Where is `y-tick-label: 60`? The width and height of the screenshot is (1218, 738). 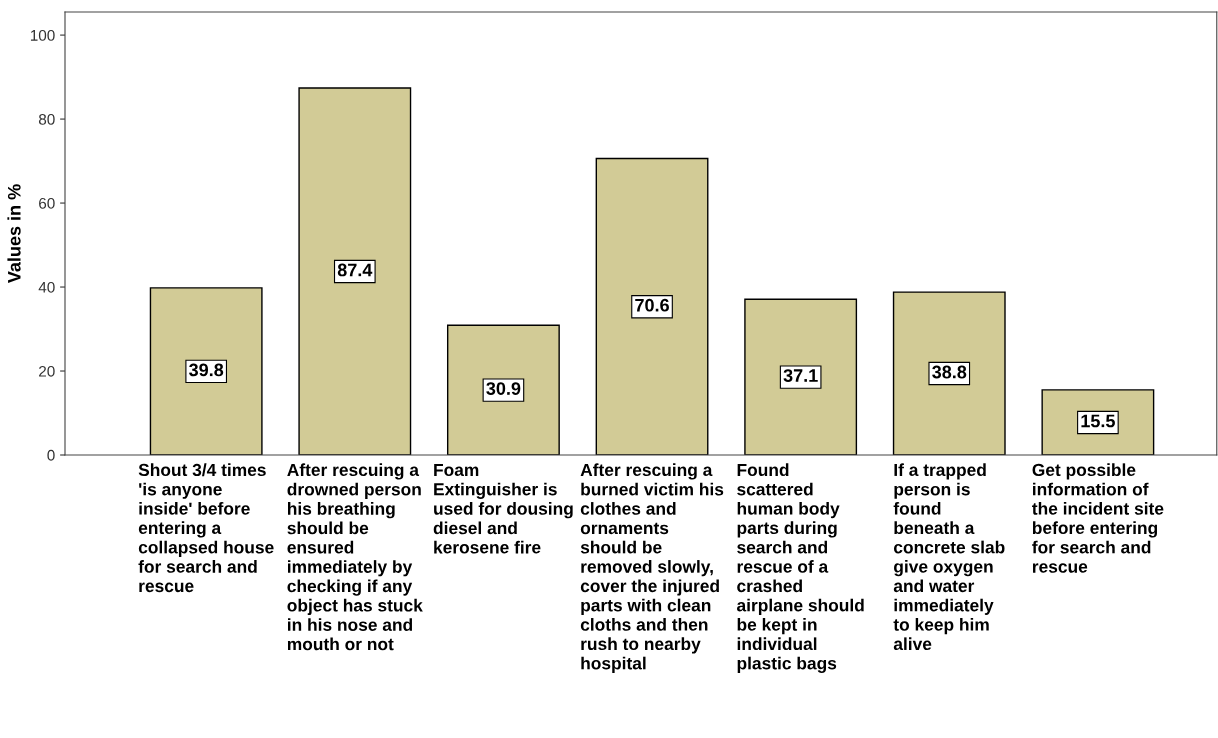
y-tick-label: 60 is located at coordinates (47, 203).